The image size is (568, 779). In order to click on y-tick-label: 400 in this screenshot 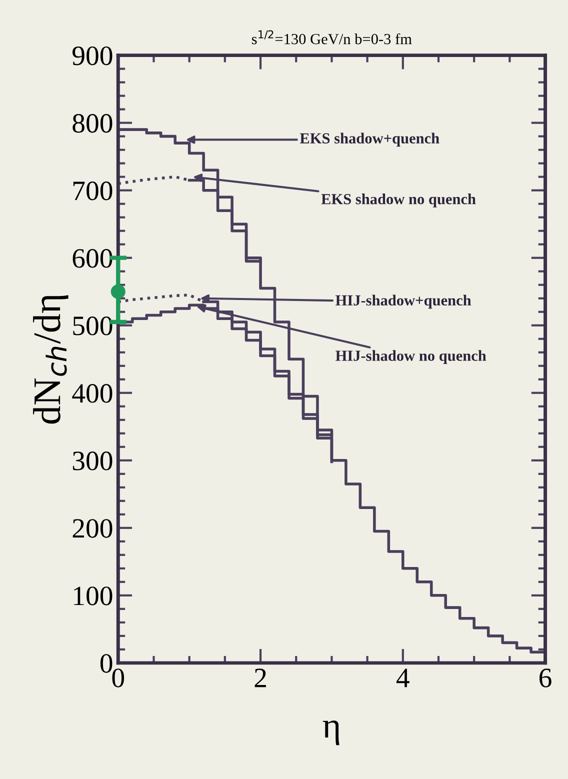, I will do `click(92, 393)`.